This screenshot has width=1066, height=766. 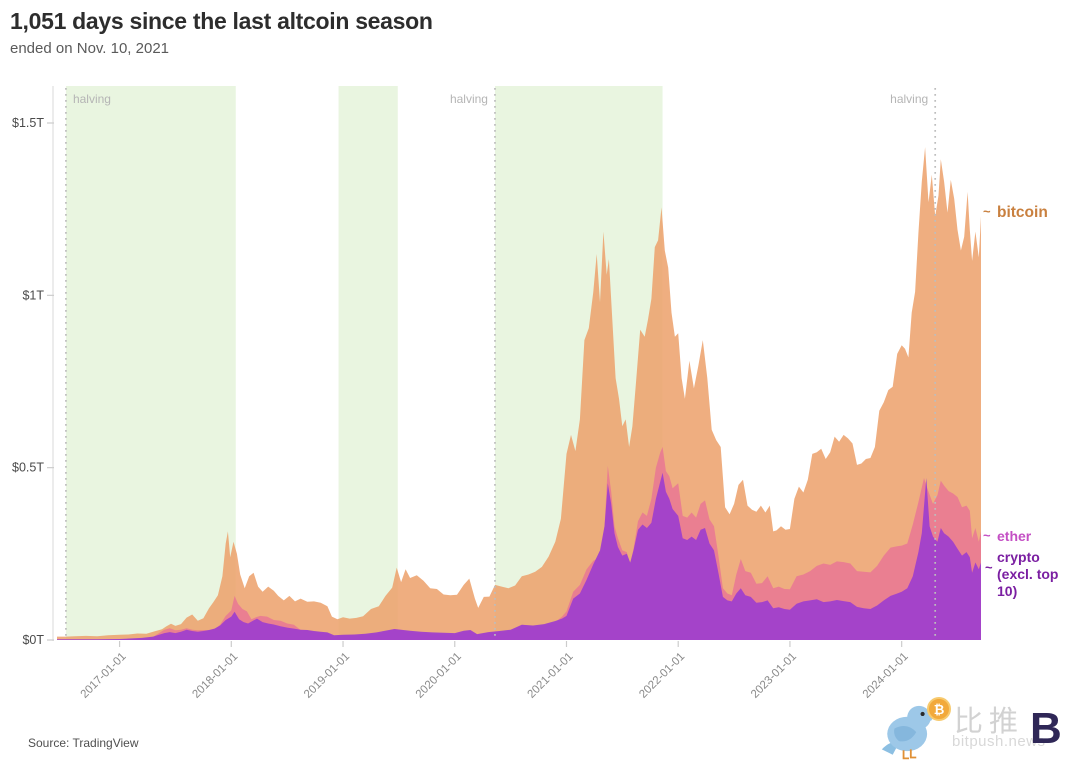 What do you see at coordinates (215, 676) in the screenshot?
I see `x-tick-label: 2018-01-01` at bounding box center [215, 676].